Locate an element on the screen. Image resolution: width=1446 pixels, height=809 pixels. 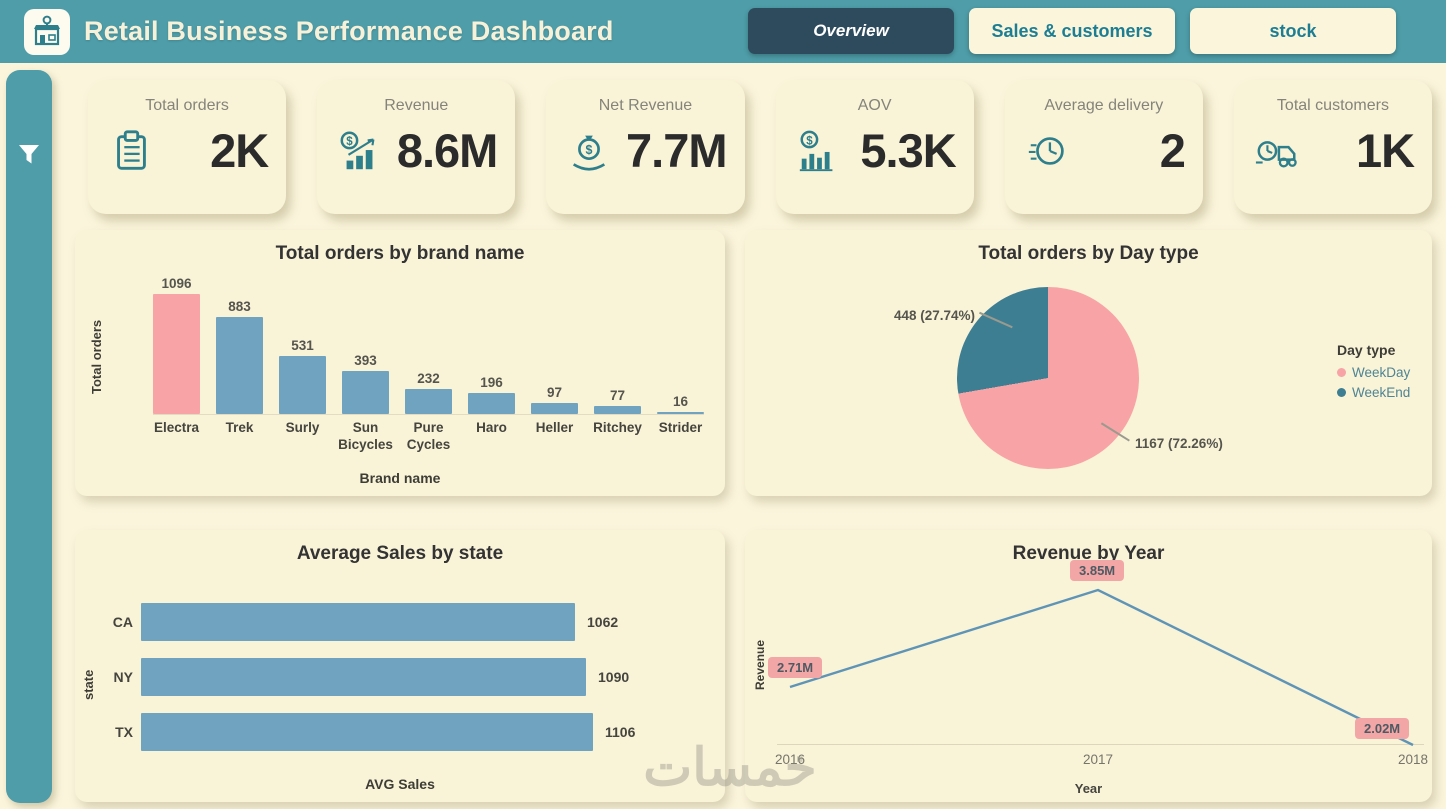
bar-column: 393 Sun Bicycles is located at coordinates (365, 368).